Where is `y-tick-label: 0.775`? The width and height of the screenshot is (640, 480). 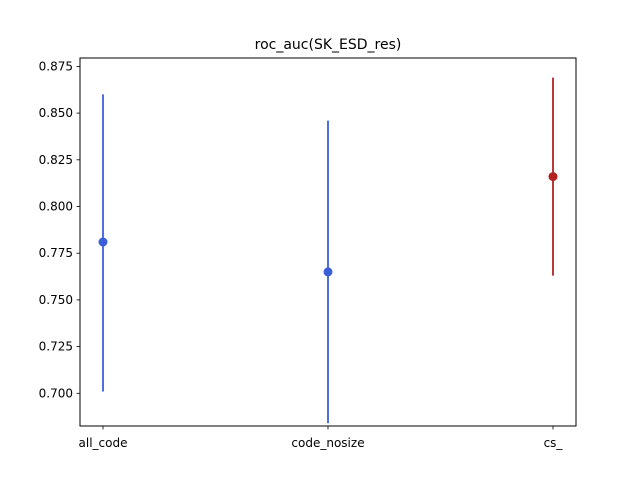 y-tick-label: 0.775 is located at coordinates (56, 253).